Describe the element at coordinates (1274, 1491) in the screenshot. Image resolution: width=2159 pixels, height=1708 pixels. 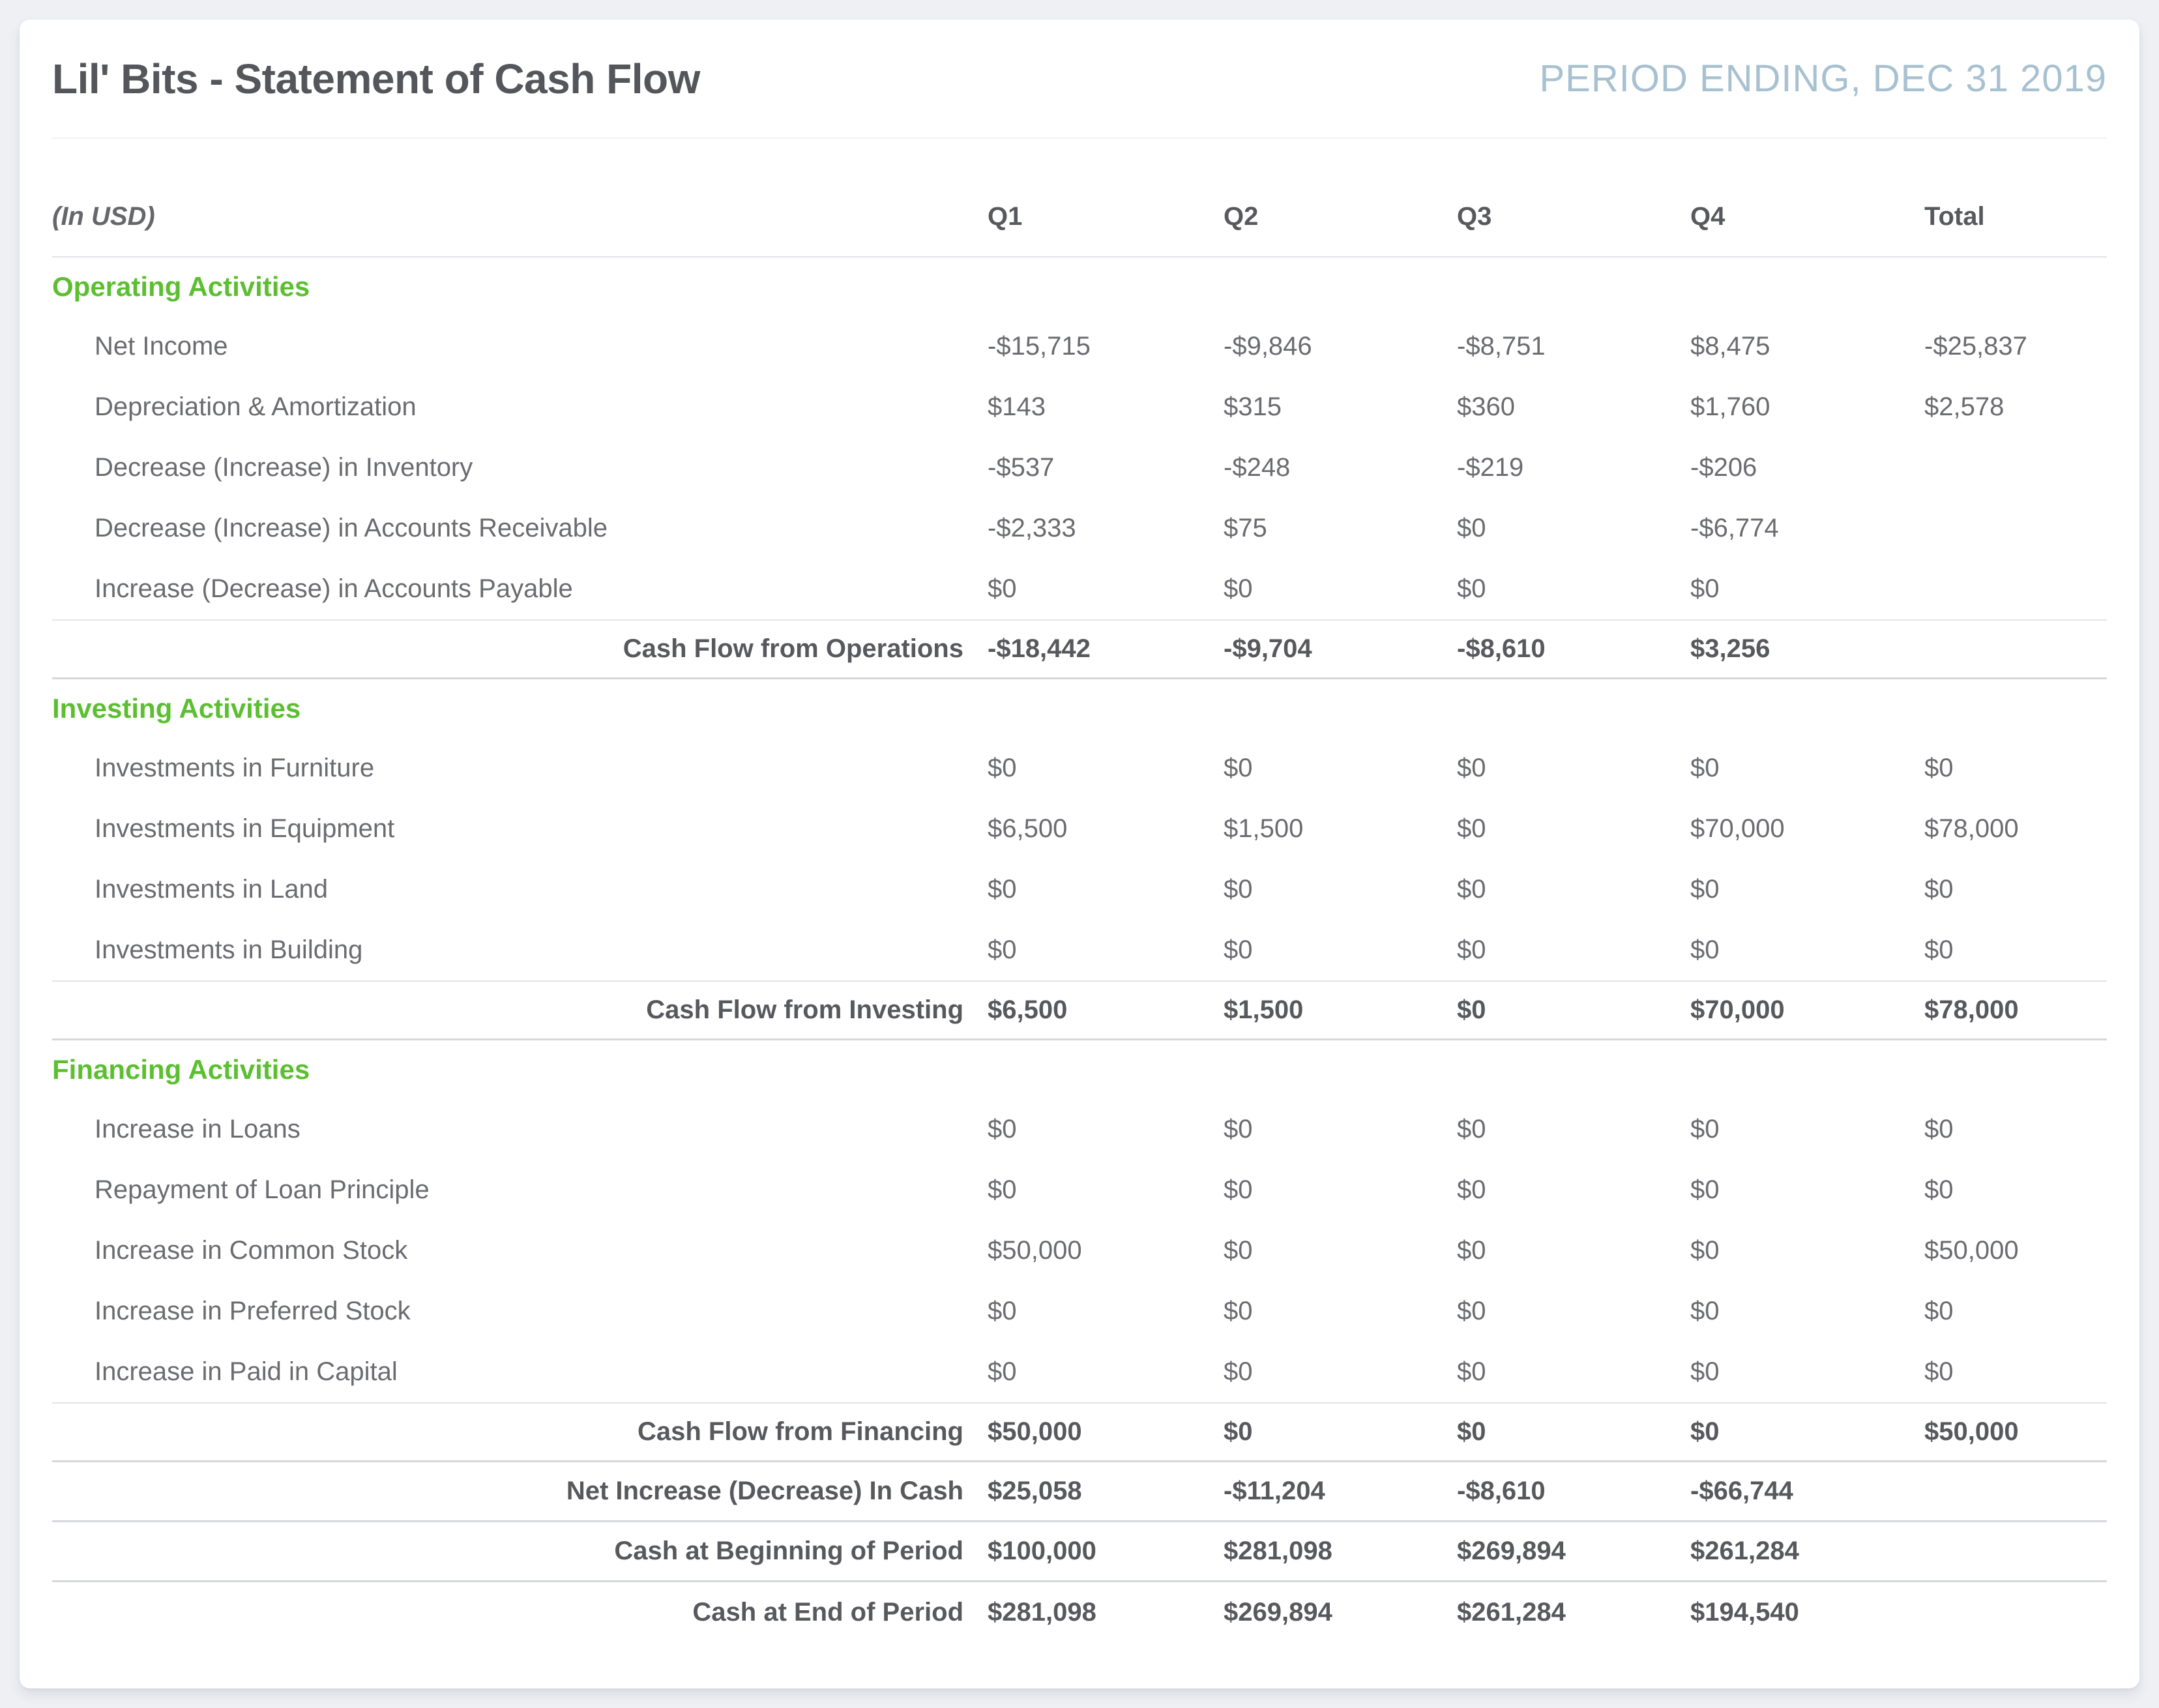
I see `cell-q2: -$11,204` at that location.